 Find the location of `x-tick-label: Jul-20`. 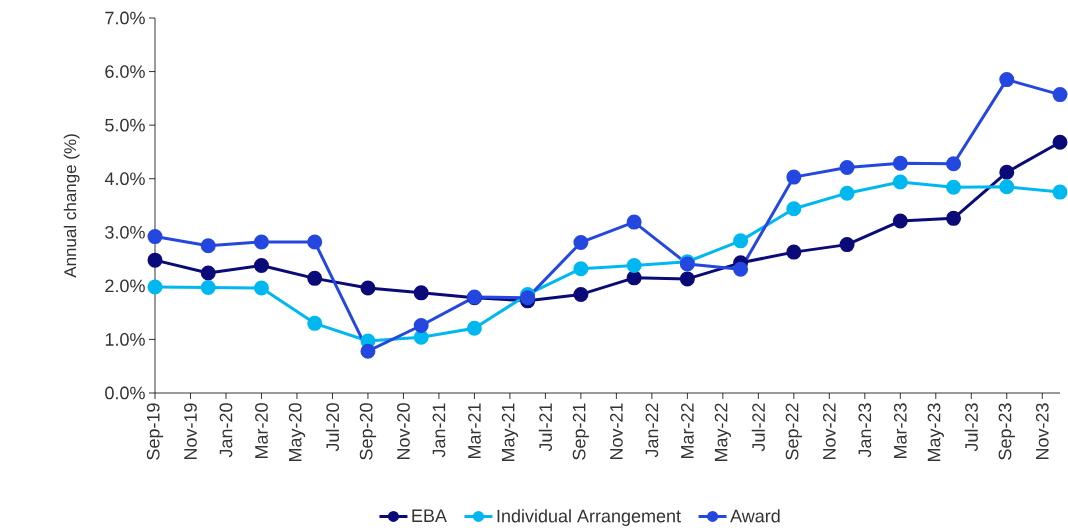

x-tick-label: Jul-20 is located at coordinates (332, 427).